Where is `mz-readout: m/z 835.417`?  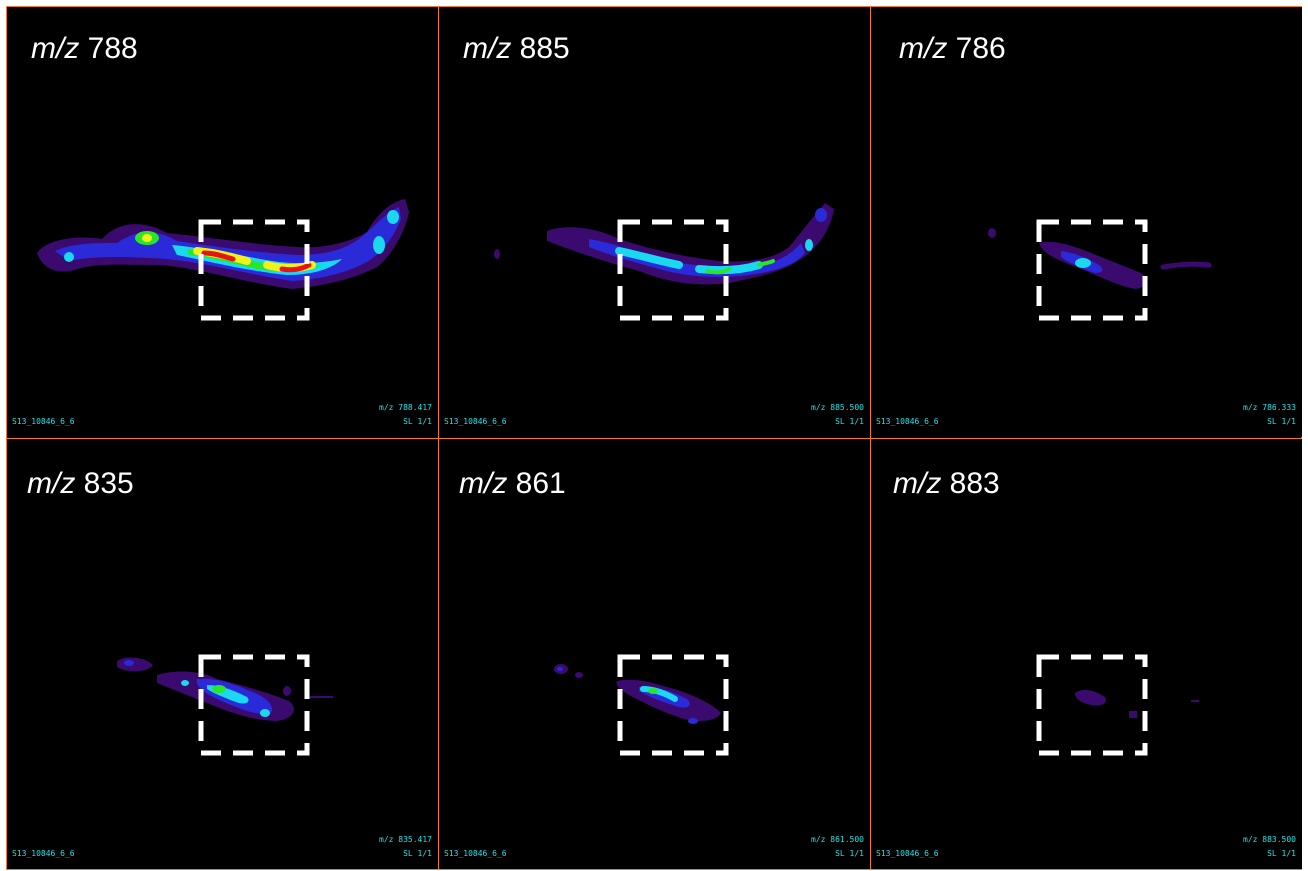
mz-readout: m/z 835.417 is located at coordinates (405, 839).